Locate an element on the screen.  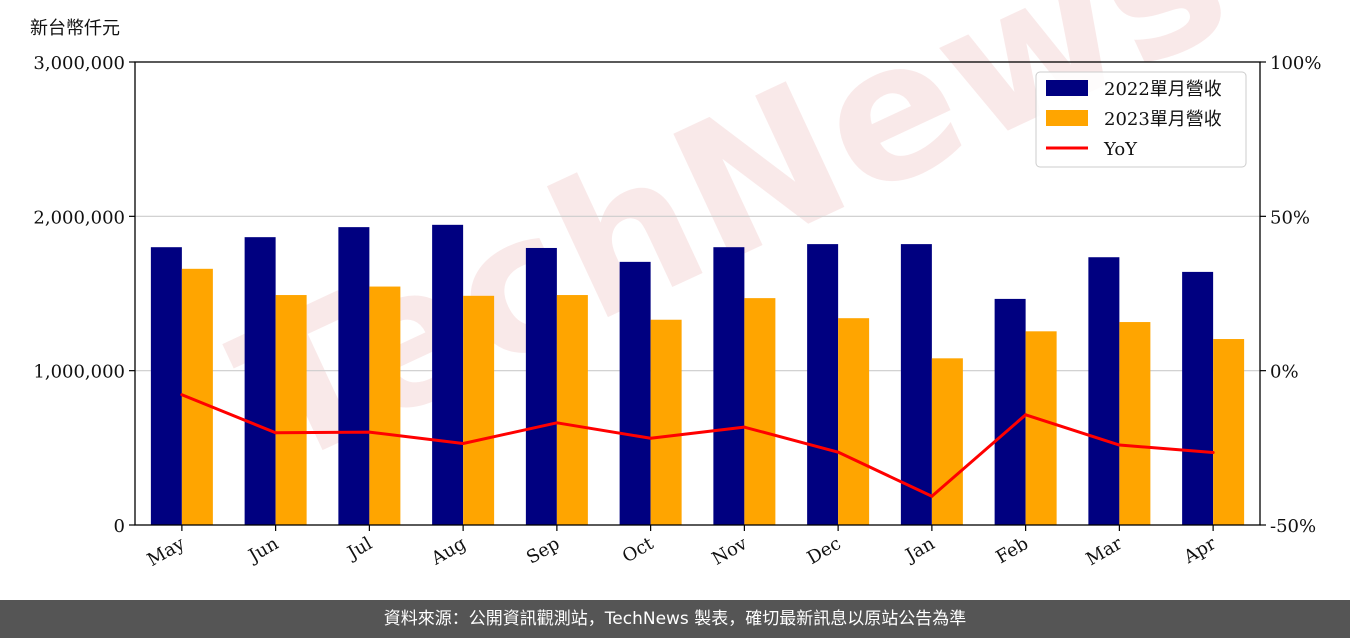
y-right-tick-label: 50% is located at coordinates (1290, 217).